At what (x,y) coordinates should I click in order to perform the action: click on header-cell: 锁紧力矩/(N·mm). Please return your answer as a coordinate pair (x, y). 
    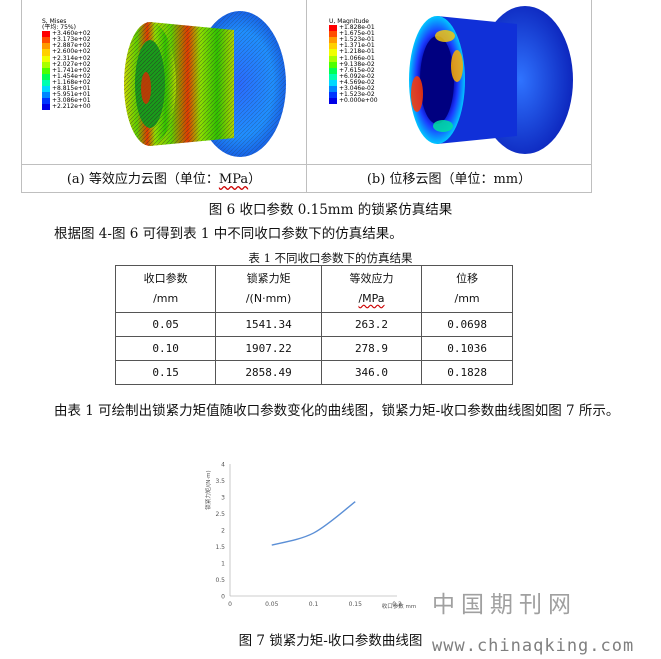
    Looking at the image, I should click on (268, 289).